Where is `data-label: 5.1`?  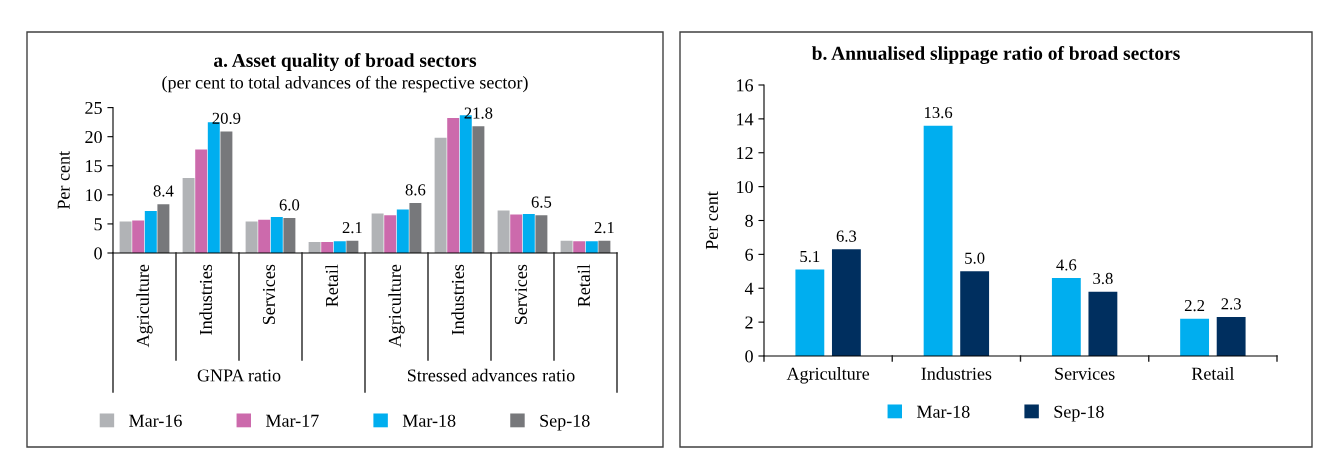
data-label: 5.1 is located at coordinates (810, 256).